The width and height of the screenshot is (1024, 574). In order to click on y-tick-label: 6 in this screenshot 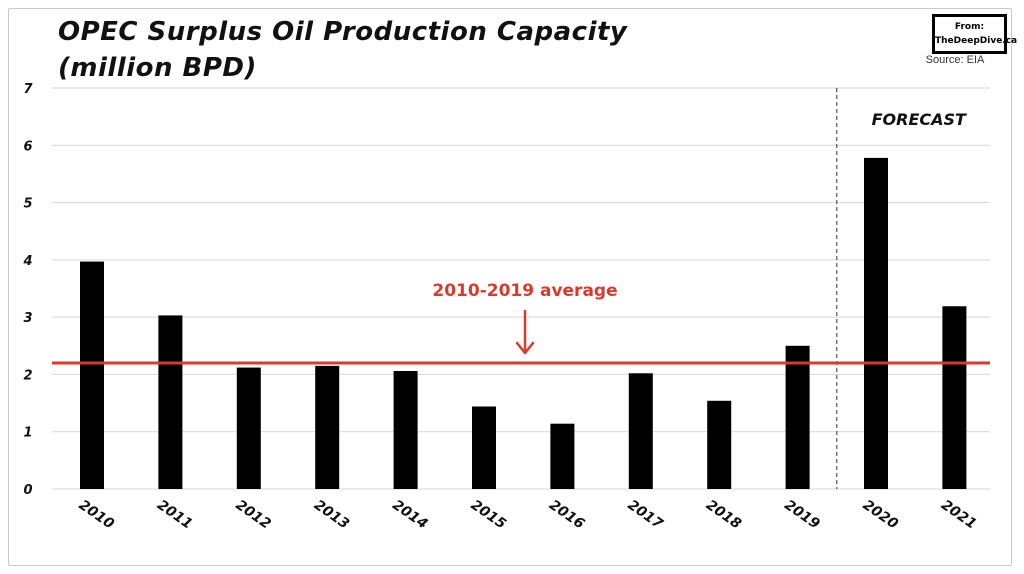, I will do `click(27, 146)`.